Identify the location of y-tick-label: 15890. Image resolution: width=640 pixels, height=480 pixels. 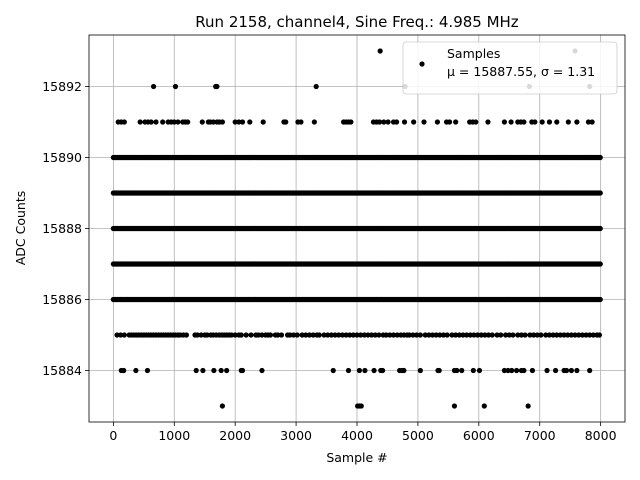
(62, 157).